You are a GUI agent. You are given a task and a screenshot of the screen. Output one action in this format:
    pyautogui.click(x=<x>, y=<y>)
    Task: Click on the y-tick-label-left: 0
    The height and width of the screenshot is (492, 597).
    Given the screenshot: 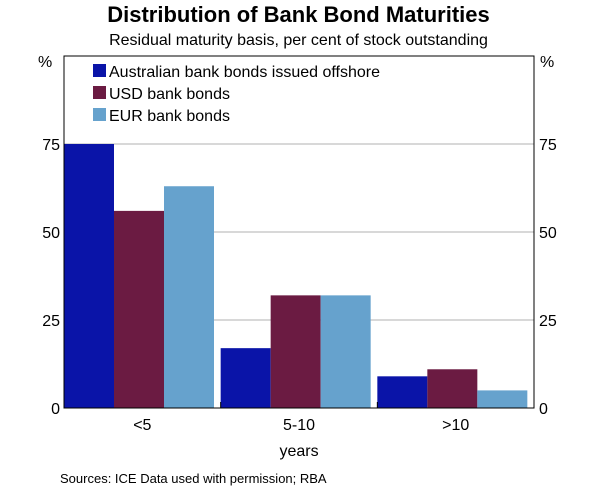 What is the action you would take?
    pyautogui.click(x=55, y=409)
    